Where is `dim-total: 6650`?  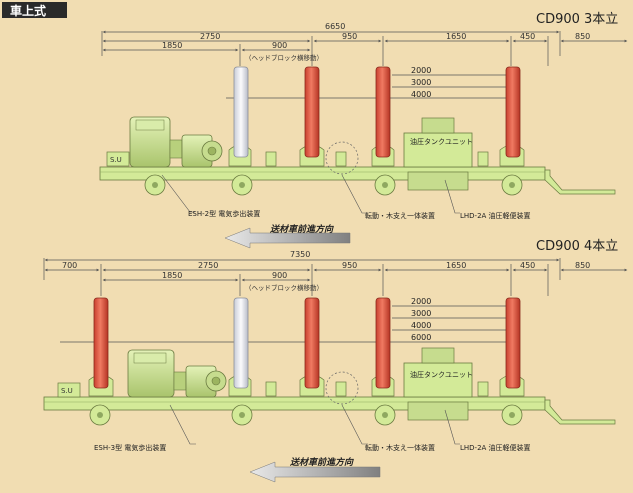 dim-total: 6650 is located at coordinates (335, 26).